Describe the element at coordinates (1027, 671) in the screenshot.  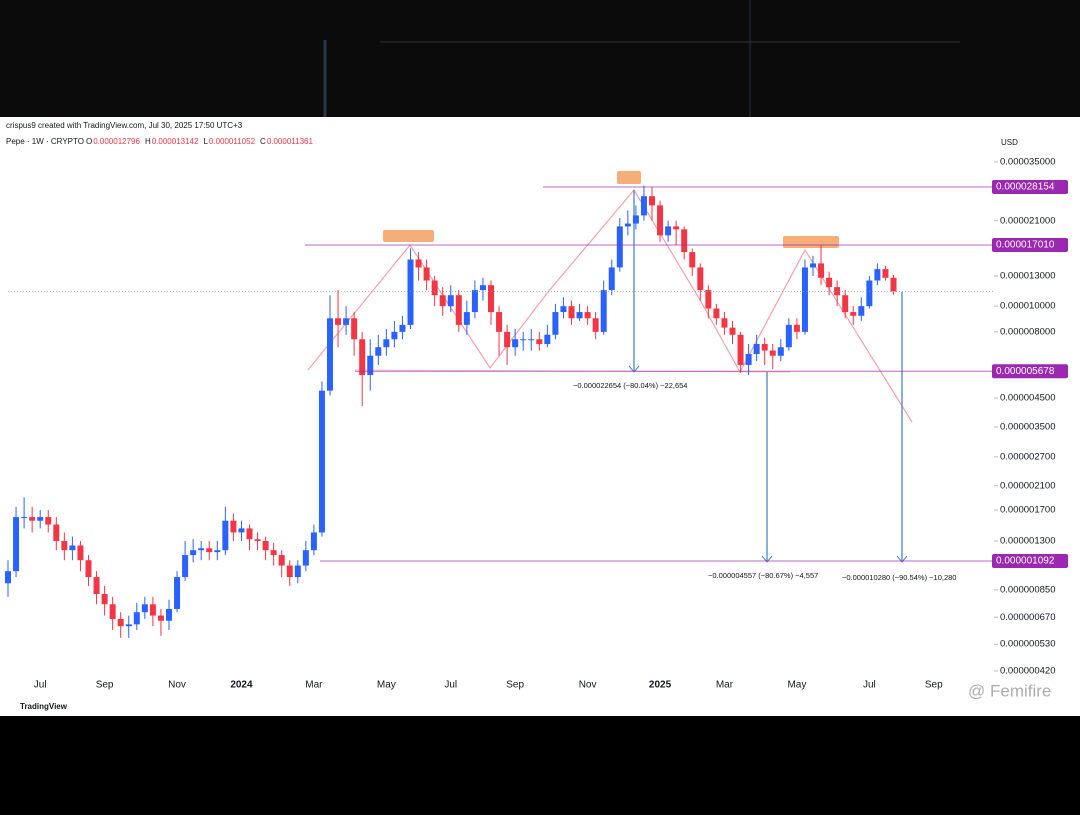
I see `y-tick-label: 0.000000420` at that location.